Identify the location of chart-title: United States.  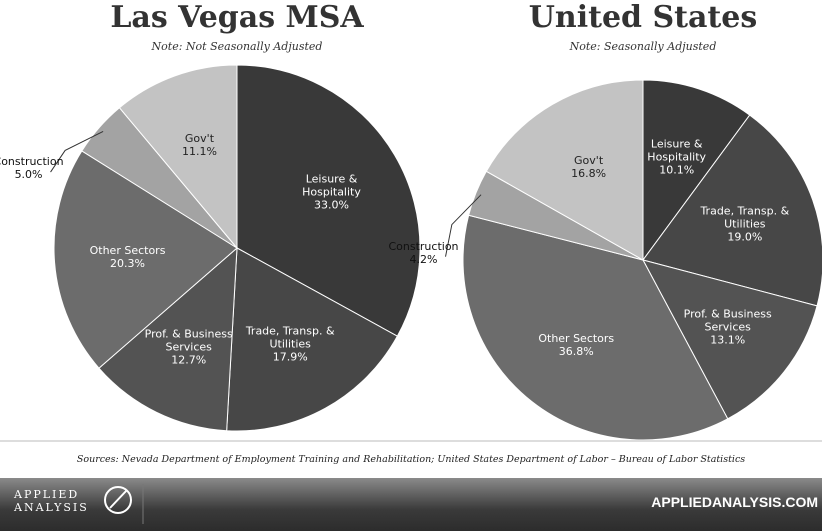
(643, 17).